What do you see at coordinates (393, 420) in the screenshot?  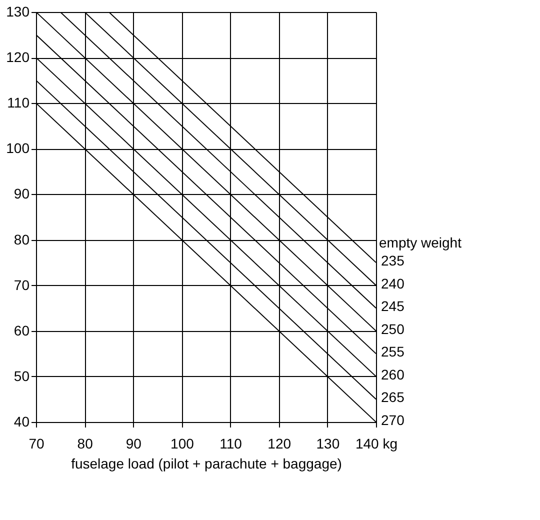 I see `series-label: 270` at bounding box center [393, 420].